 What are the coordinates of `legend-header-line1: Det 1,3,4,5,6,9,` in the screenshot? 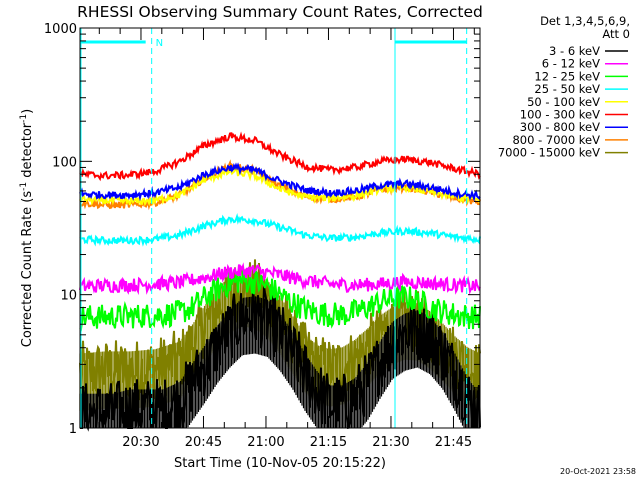 It's located at (585, 21).